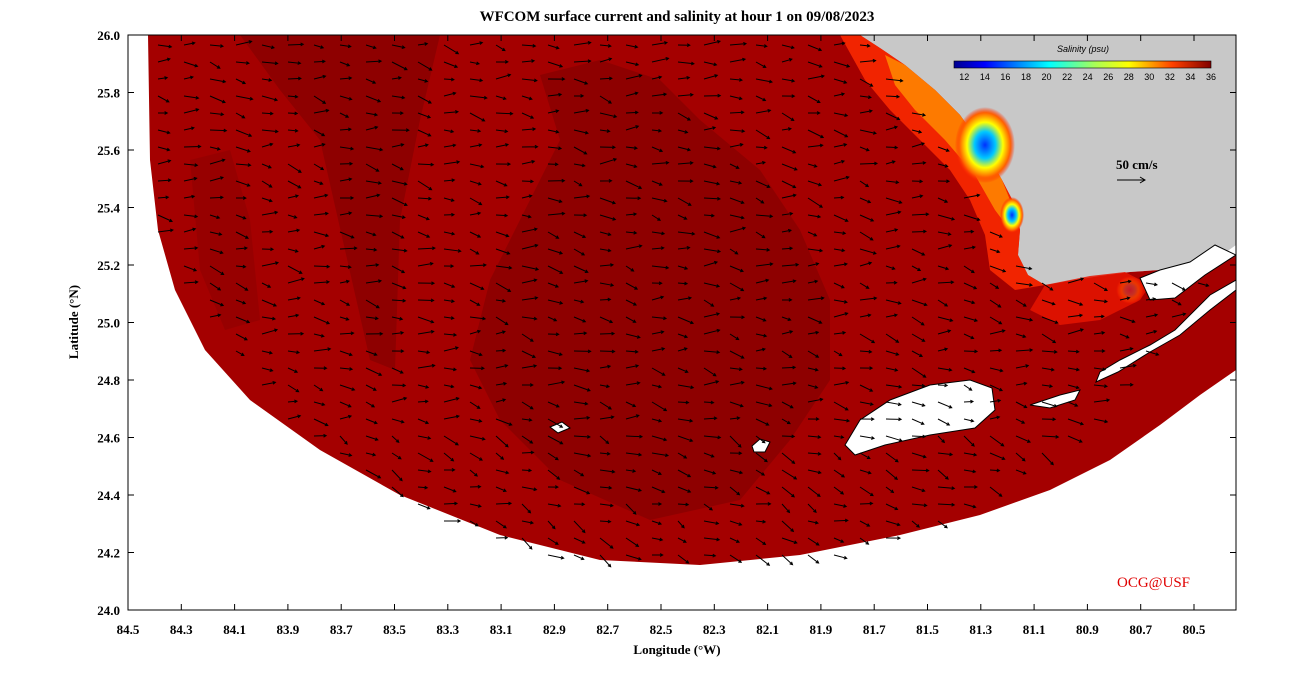 The width and height of the screenshot is (1289, 677). What do you see at coordinates (128, 629) in the screenshot?
I see `x-tick-label: 84.5` at bounding box center [128, 629].